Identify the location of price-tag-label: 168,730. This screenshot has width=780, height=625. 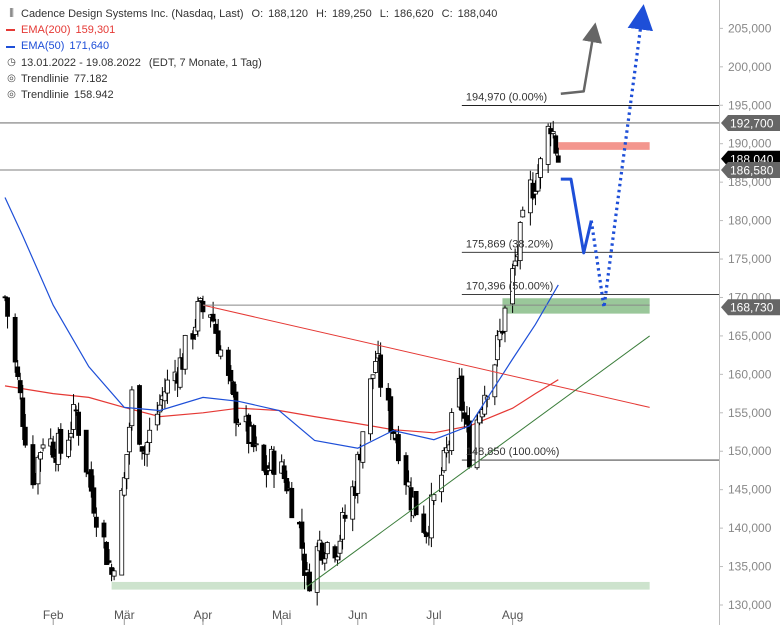
(752, 308).